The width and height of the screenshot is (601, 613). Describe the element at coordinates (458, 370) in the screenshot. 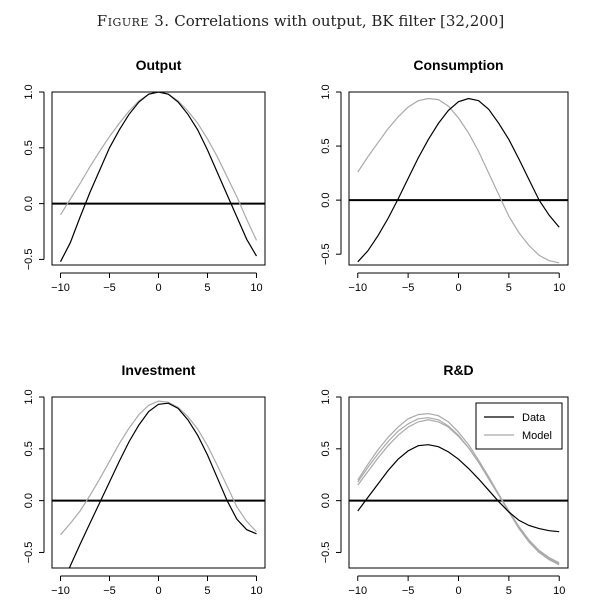

I see `panel-title: R&D` at that location.